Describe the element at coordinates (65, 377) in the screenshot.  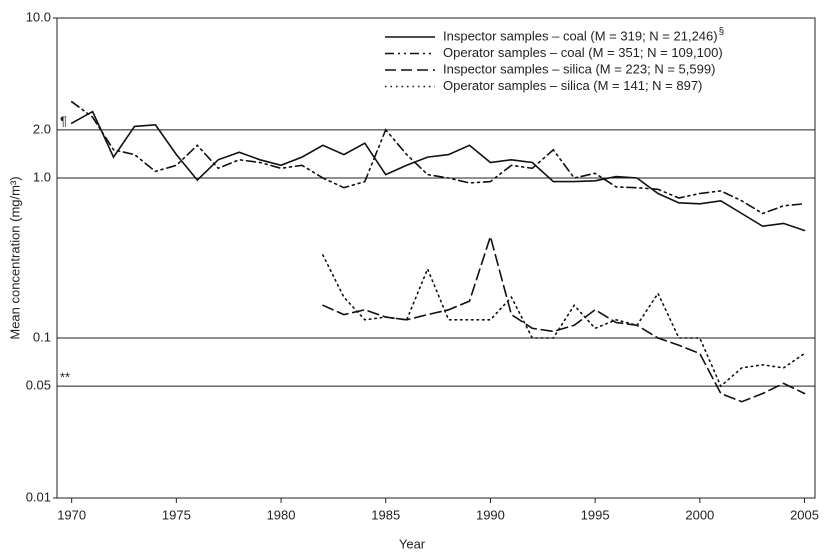
I see `annotation: **` at that location.